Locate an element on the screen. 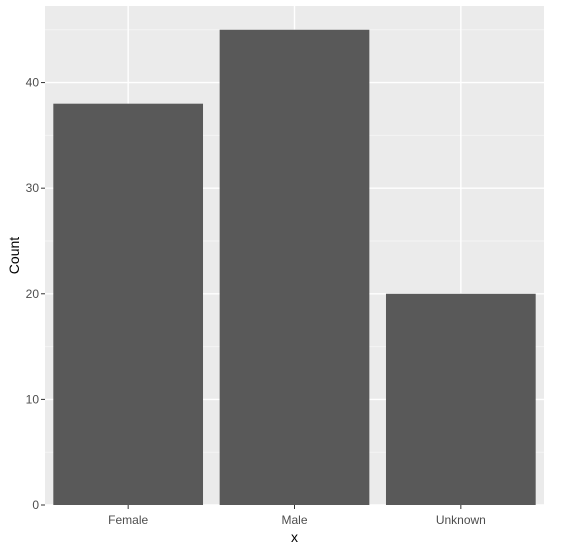  x-tick-label: Female is located at coordinates (128, 520).